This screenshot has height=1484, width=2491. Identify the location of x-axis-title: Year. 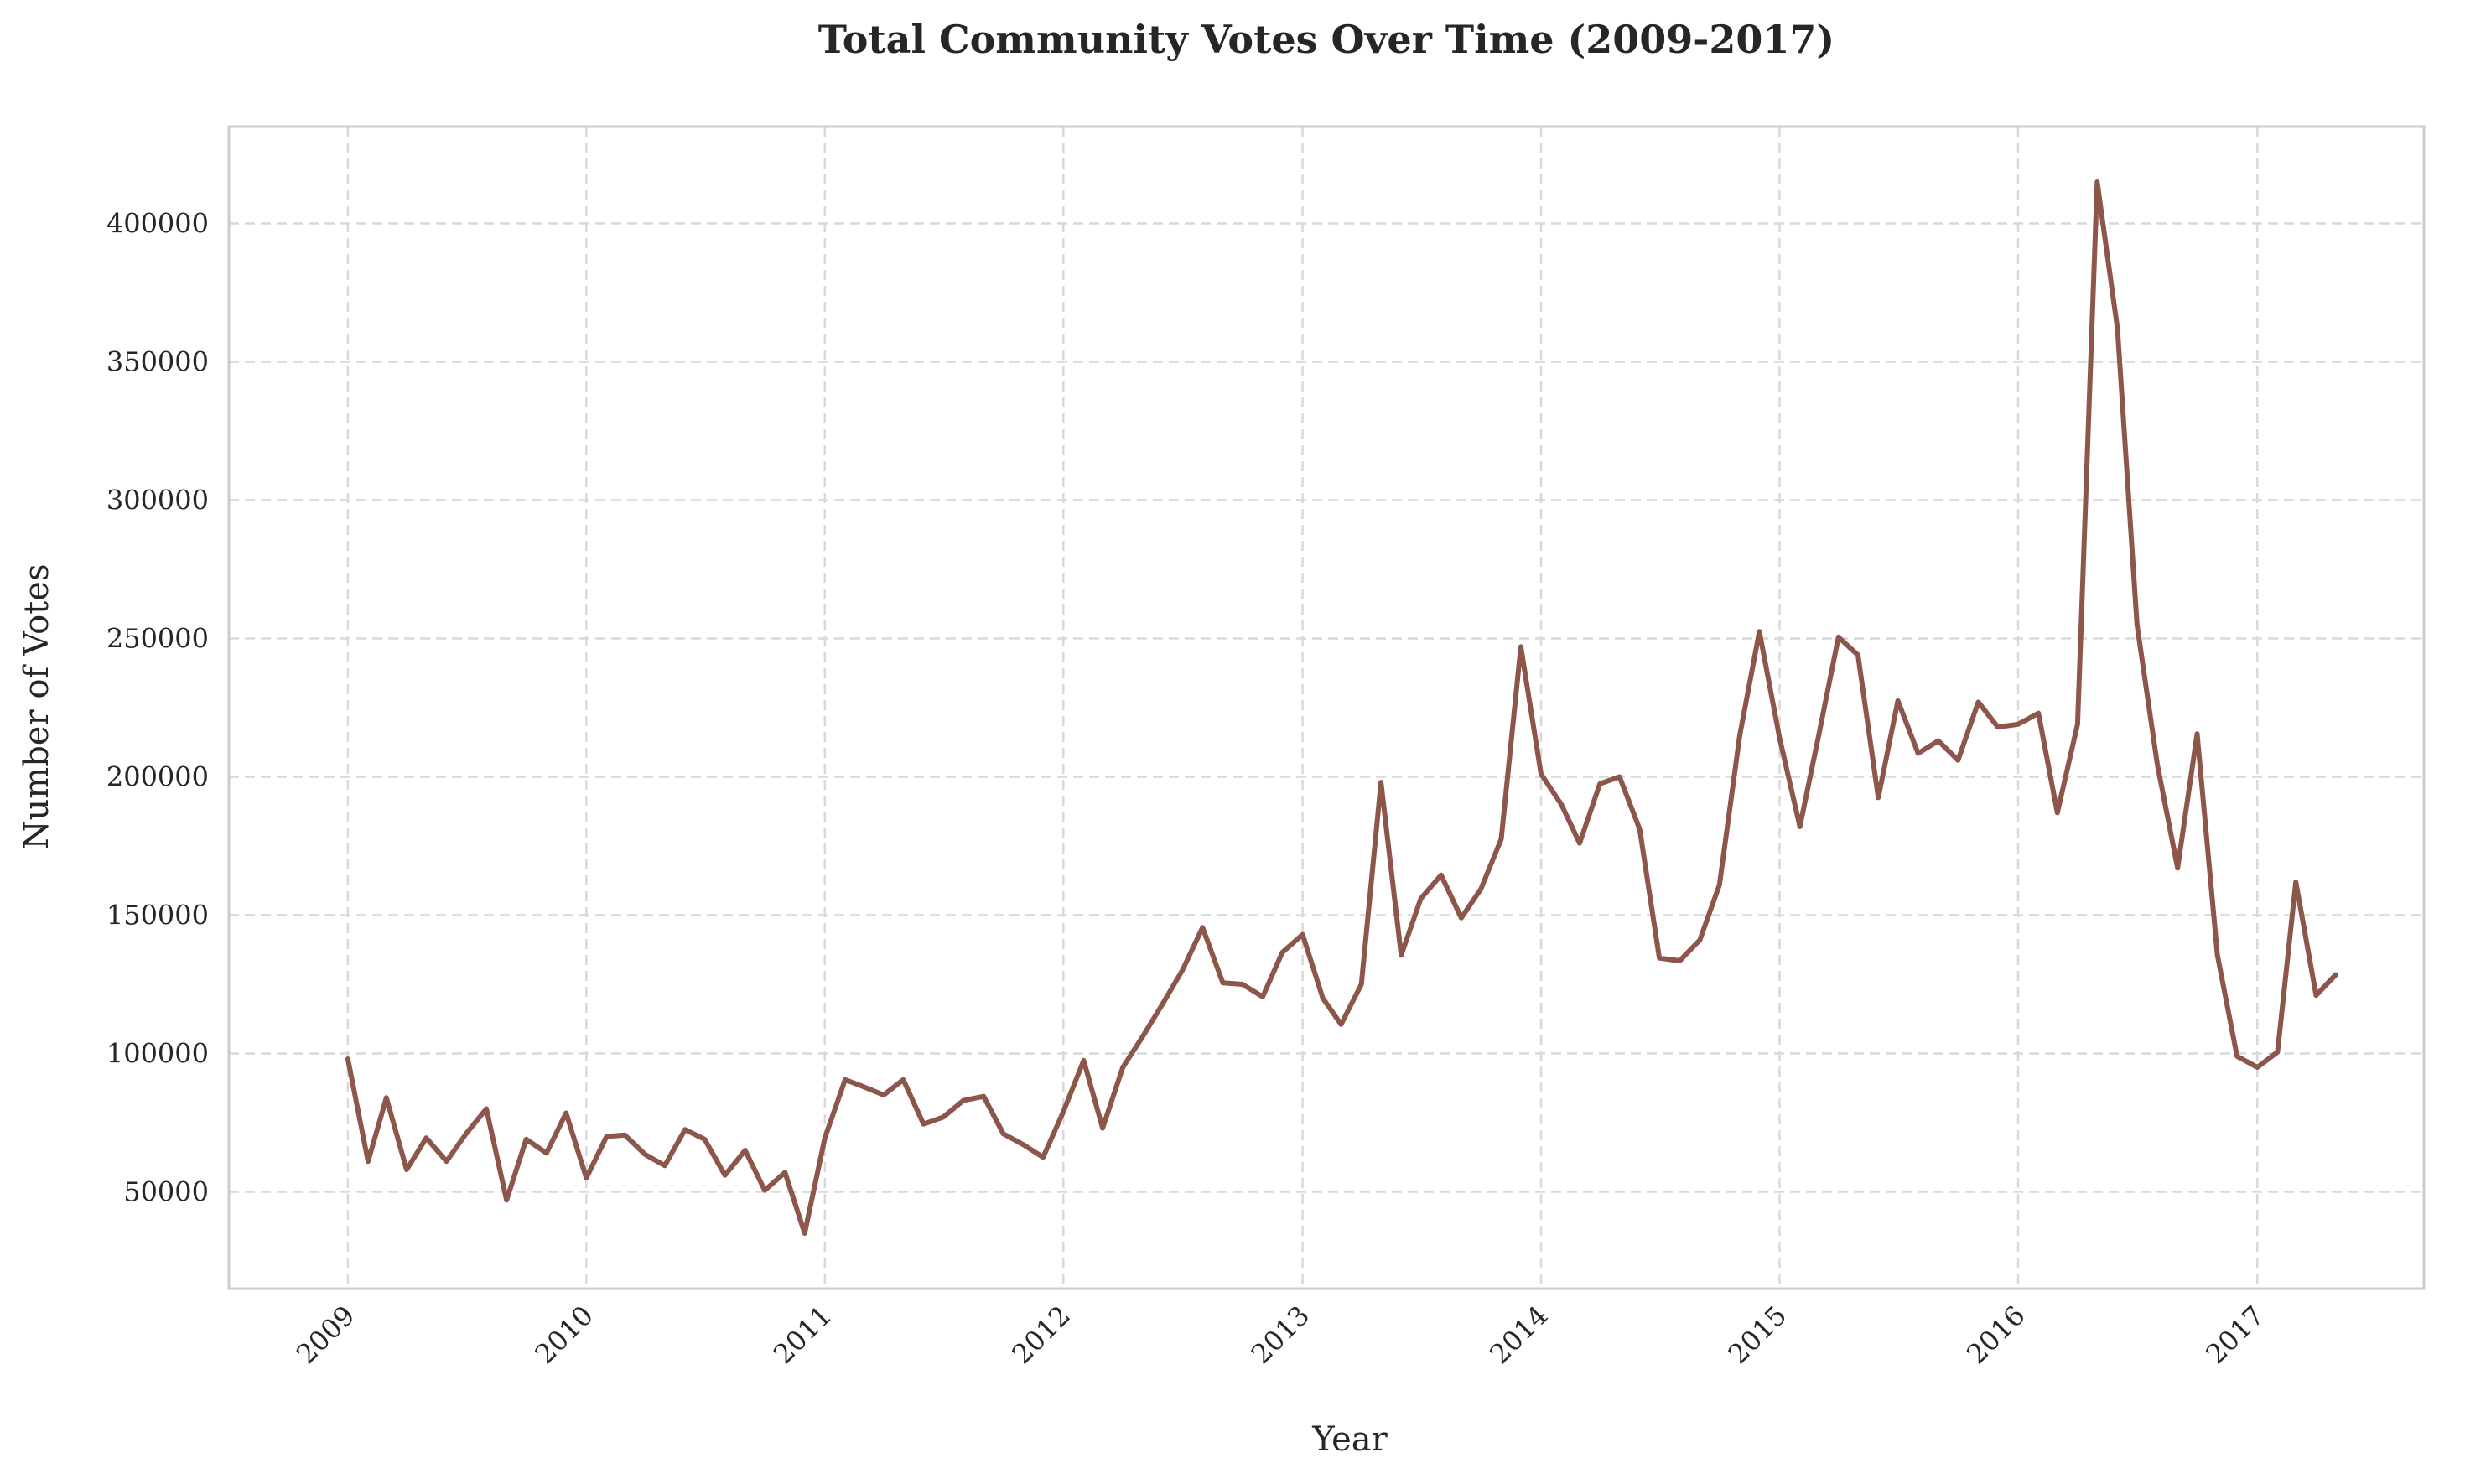
(1349, 1439).